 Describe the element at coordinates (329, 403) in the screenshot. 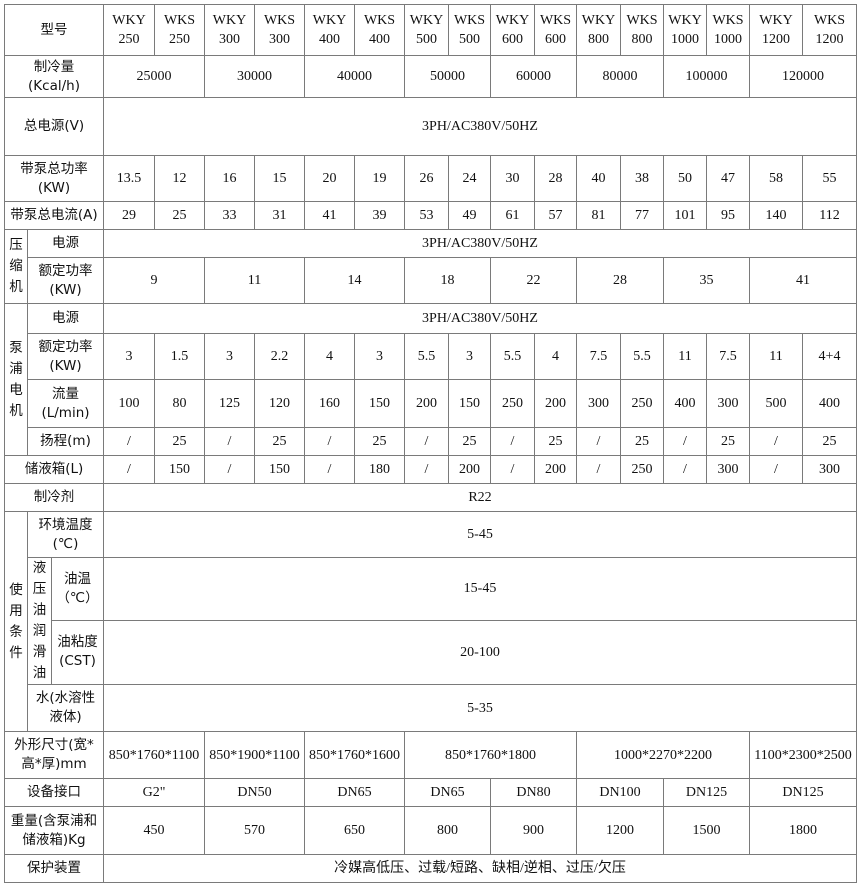

I see `flow-value: 160` at that location.